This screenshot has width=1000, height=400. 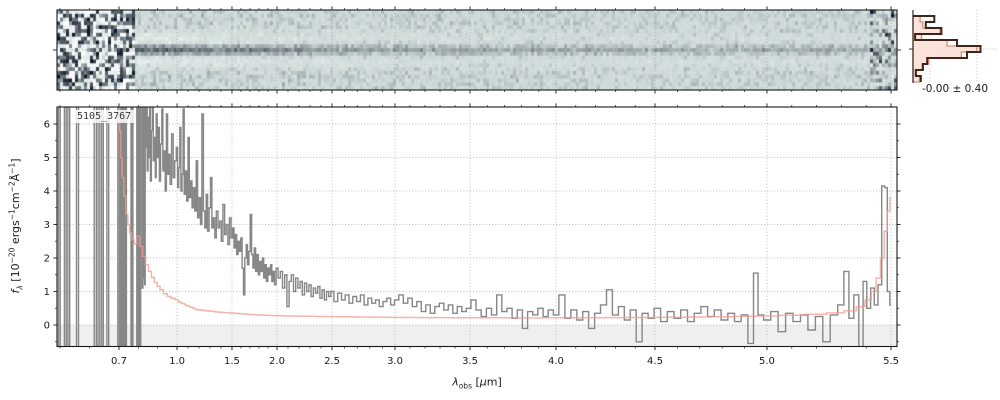 What do you see at coordinates (47, 292) in the screenshot?
I see `svg-text: 1` at bounding box center [47, 292].